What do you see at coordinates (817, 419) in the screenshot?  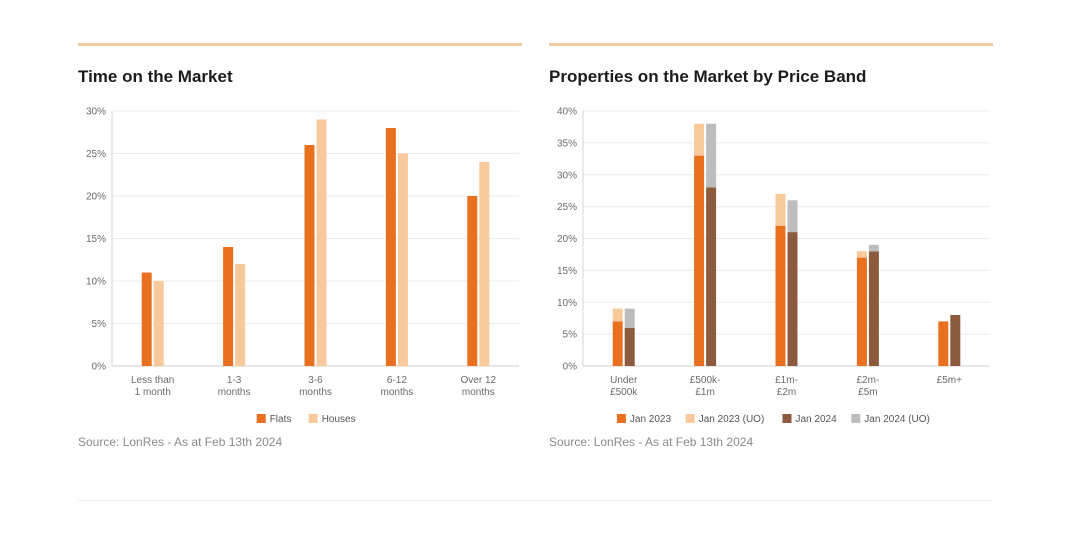 I see `legend-label: Jan 2024` at bounding box center [817, 419].